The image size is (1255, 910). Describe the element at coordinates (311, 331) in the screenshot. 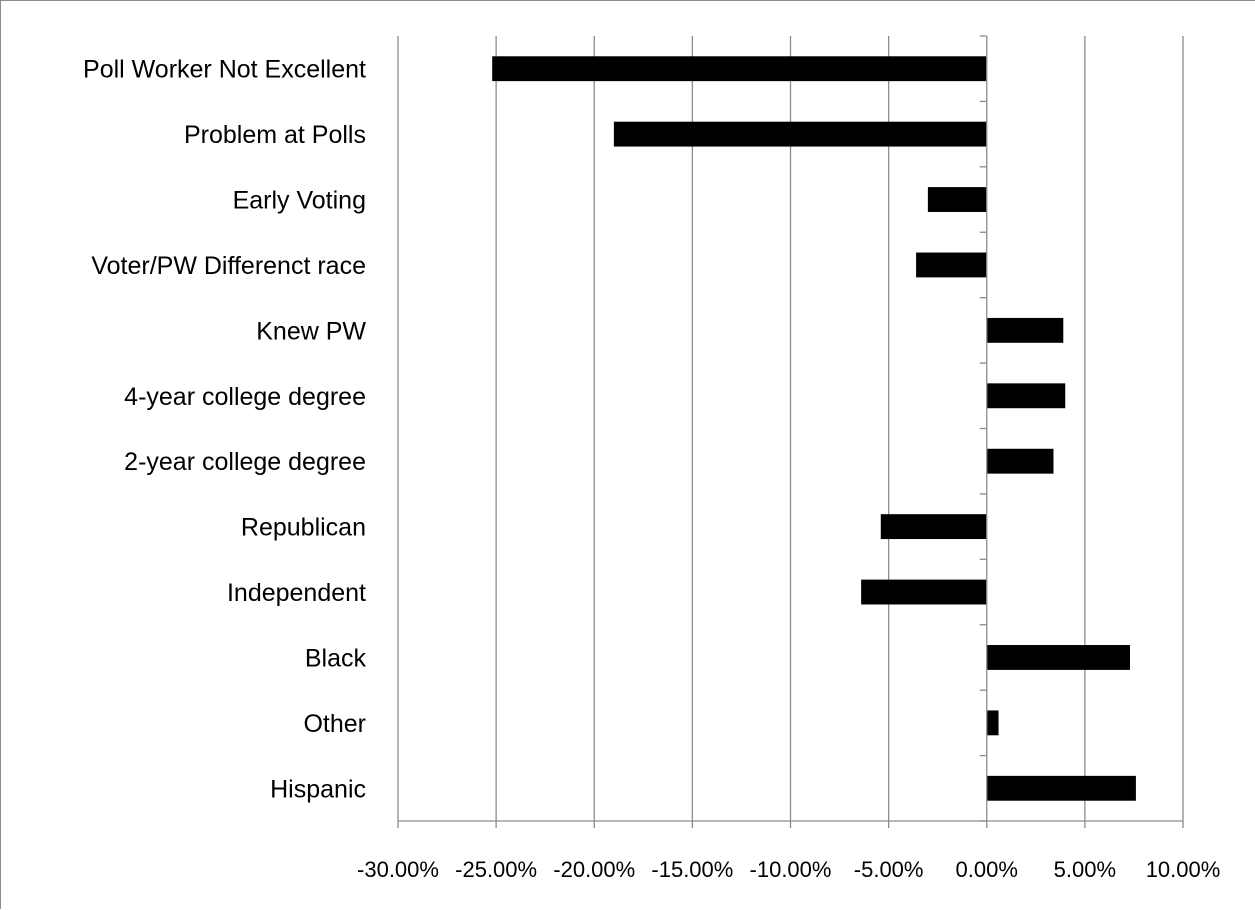

I see `category-label: Knew PW` at that location.